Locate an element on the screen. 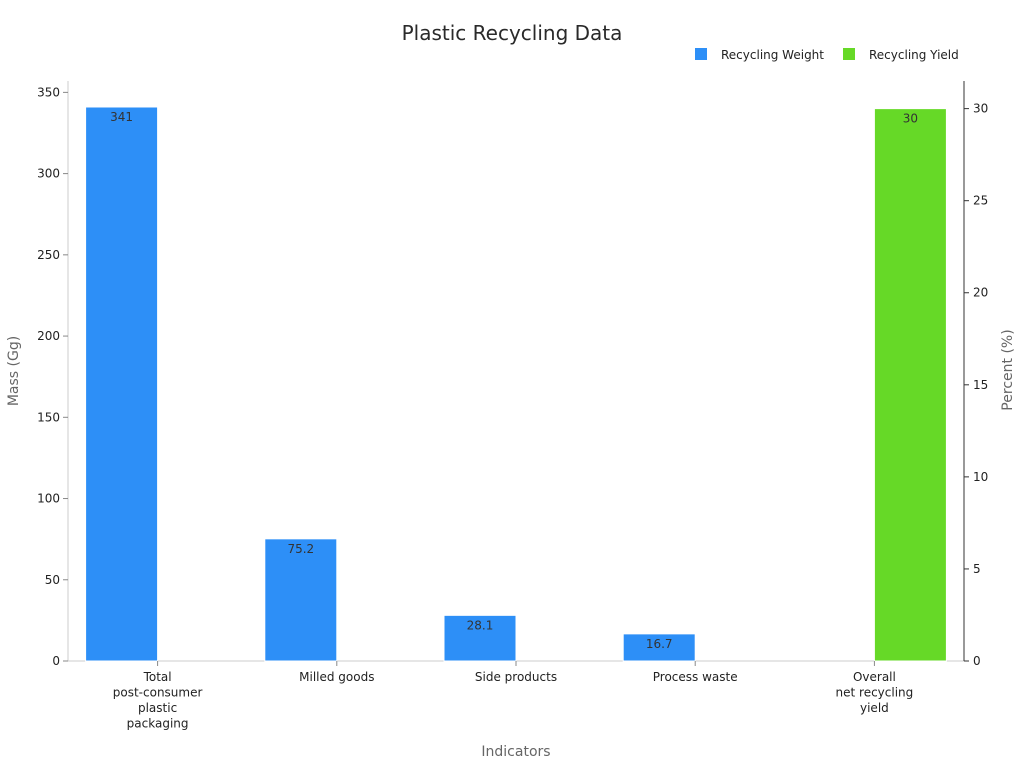 This screenshot has width=1024, height=772. right-y-tick-label: 15 is located at coordinates (980, 385).